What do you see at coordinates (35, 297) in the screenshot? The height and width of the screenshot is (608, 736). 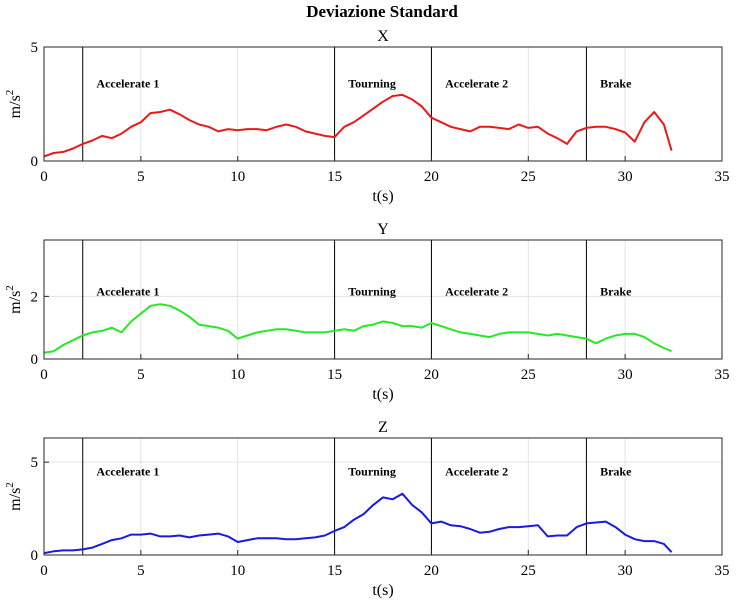 I see `y-tick-label: 2` at bounding box center [35, 297].